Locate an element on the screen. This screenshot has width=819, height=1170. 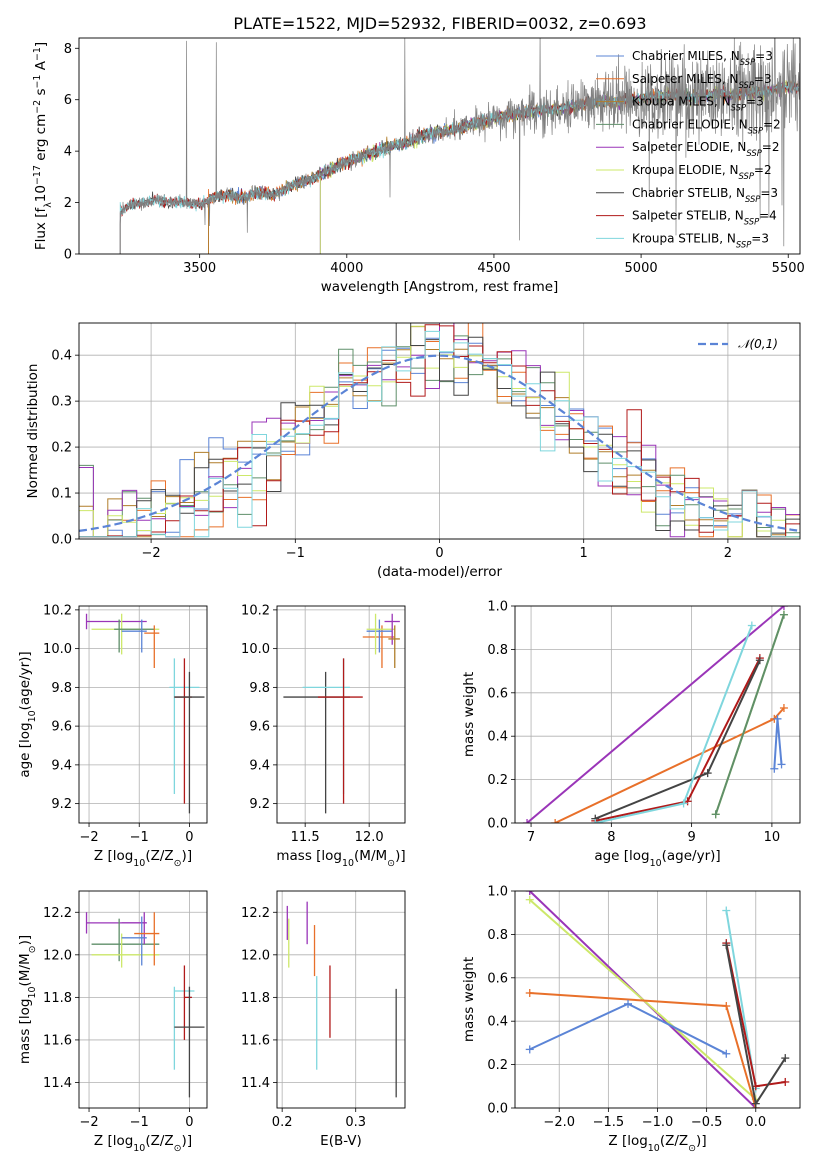
x-tick-label: −0.5 is located at coordinates (707, 1122).